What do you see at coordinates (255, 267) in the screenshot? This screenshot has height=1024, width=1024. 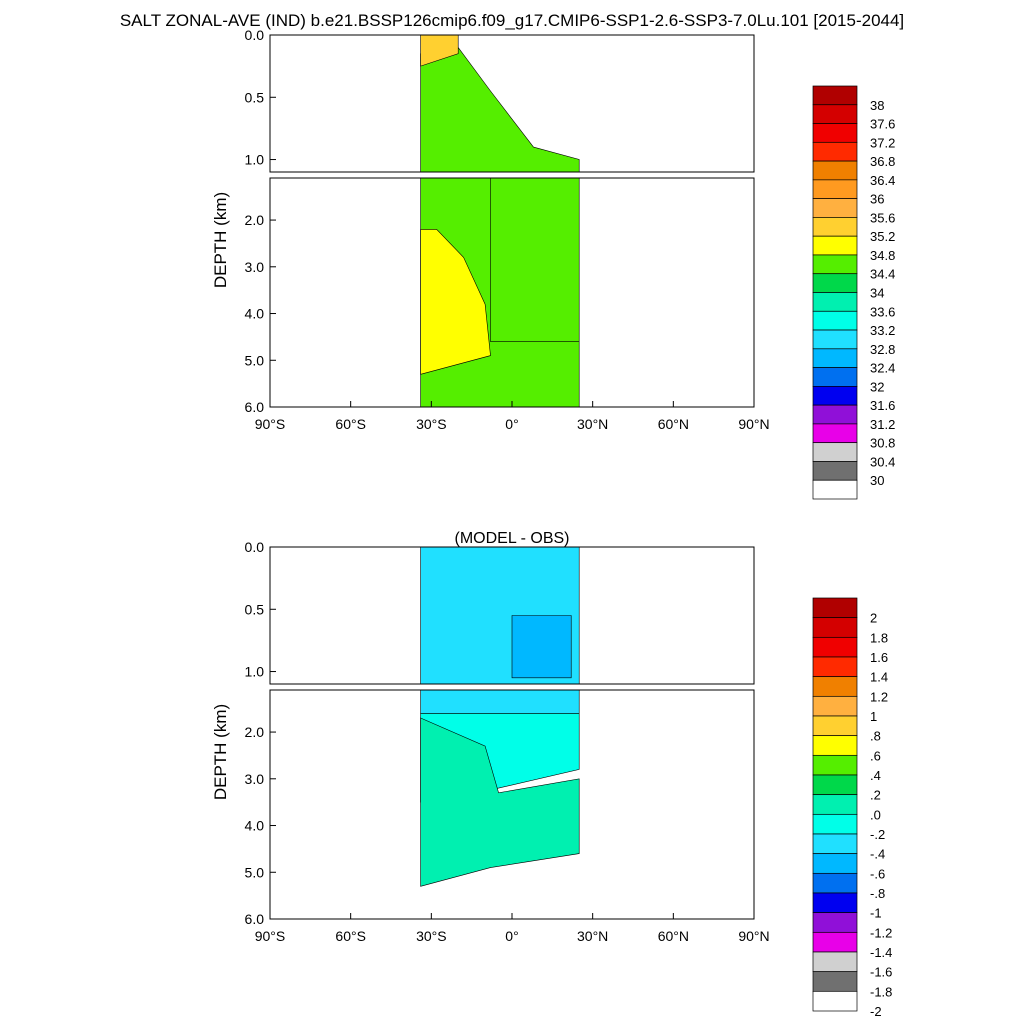 I see `y-tick-label: 3.0` at bounding box center [255, 267].